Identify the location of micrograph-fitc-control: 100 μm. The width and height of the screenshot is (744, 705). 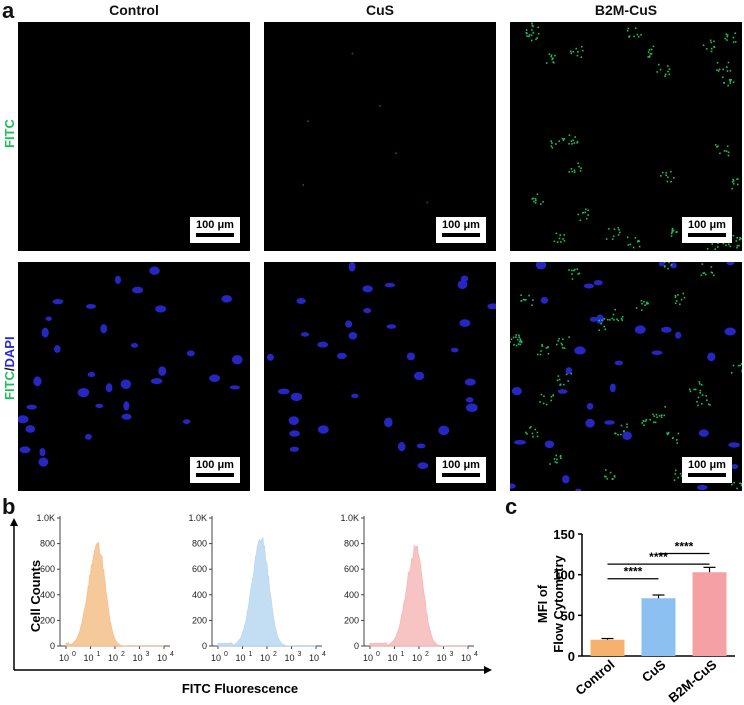
(134, 136).